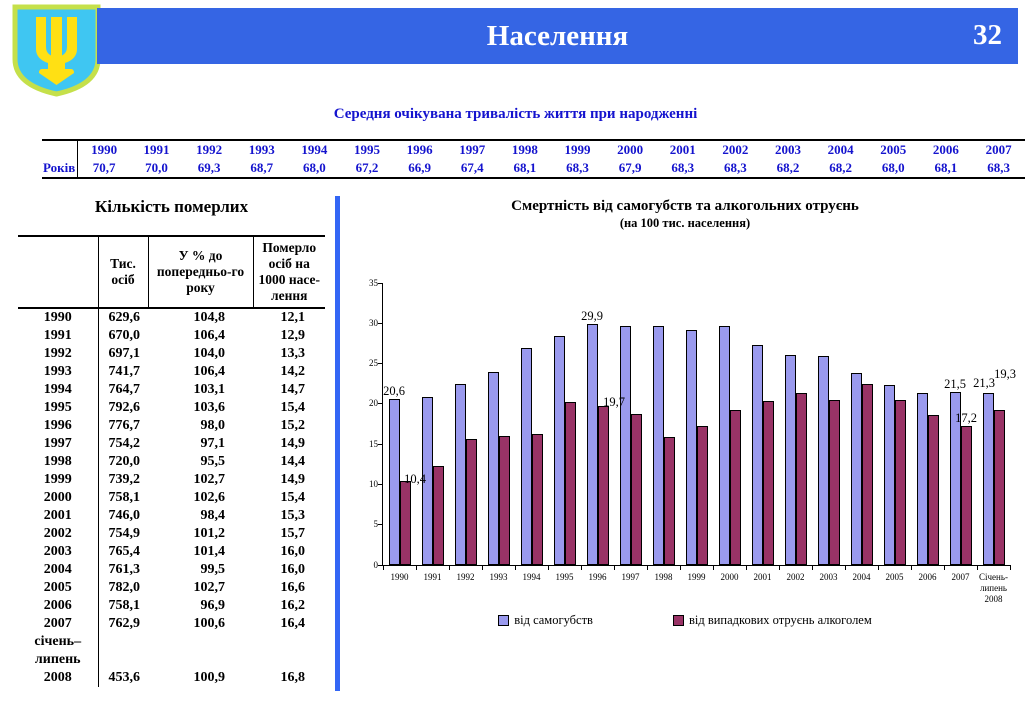 The height and width of the screenshot is (710, 1031). Describe the element at coordinates (894, 577) in the screenshot. I see `x-axis-category-label: 2005` at that location.